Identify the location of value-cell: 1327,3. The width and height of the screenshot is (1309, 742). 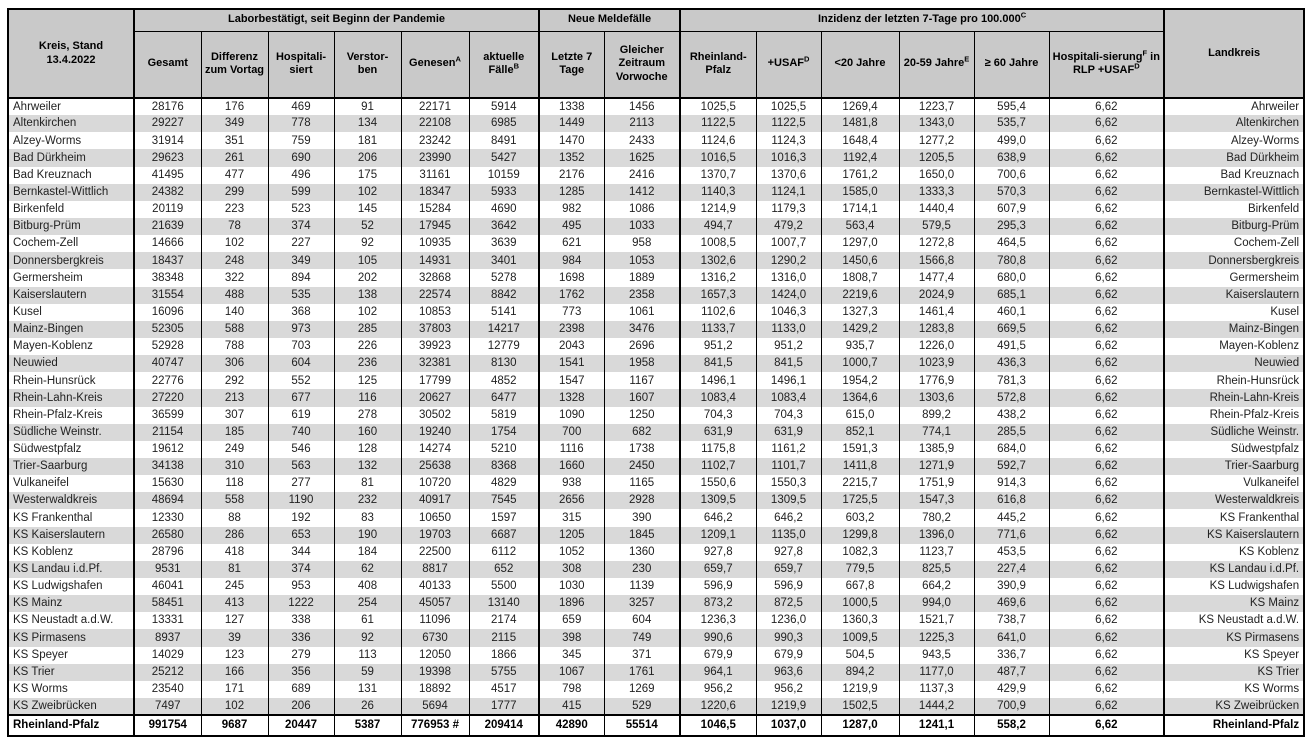
(860, 312).